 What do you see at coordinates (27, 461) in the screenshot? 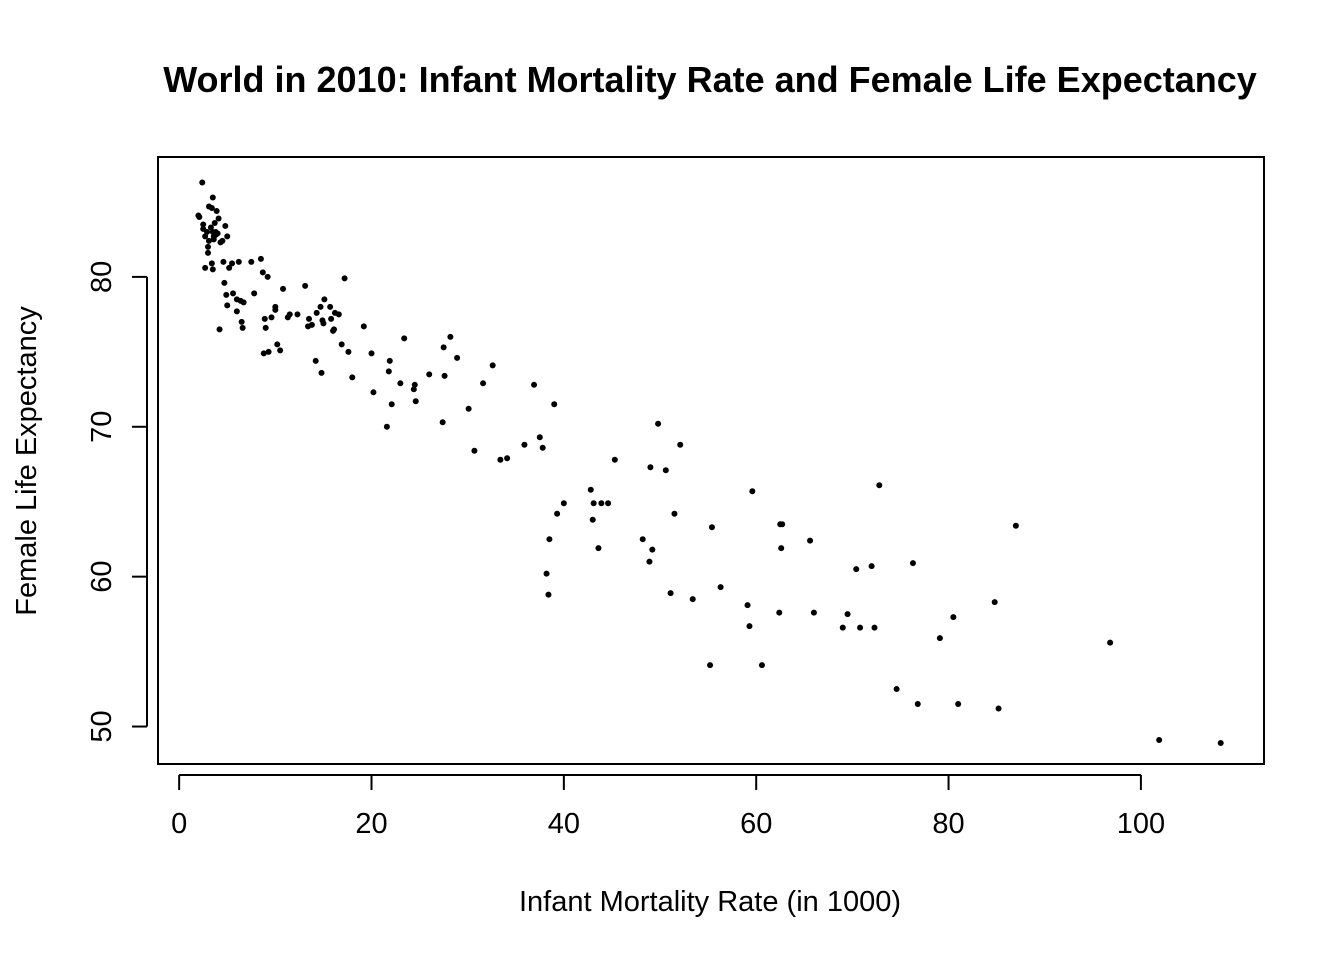
I see `y-axis-label: Female Life Expectancy` at bounding box center [27, 461].